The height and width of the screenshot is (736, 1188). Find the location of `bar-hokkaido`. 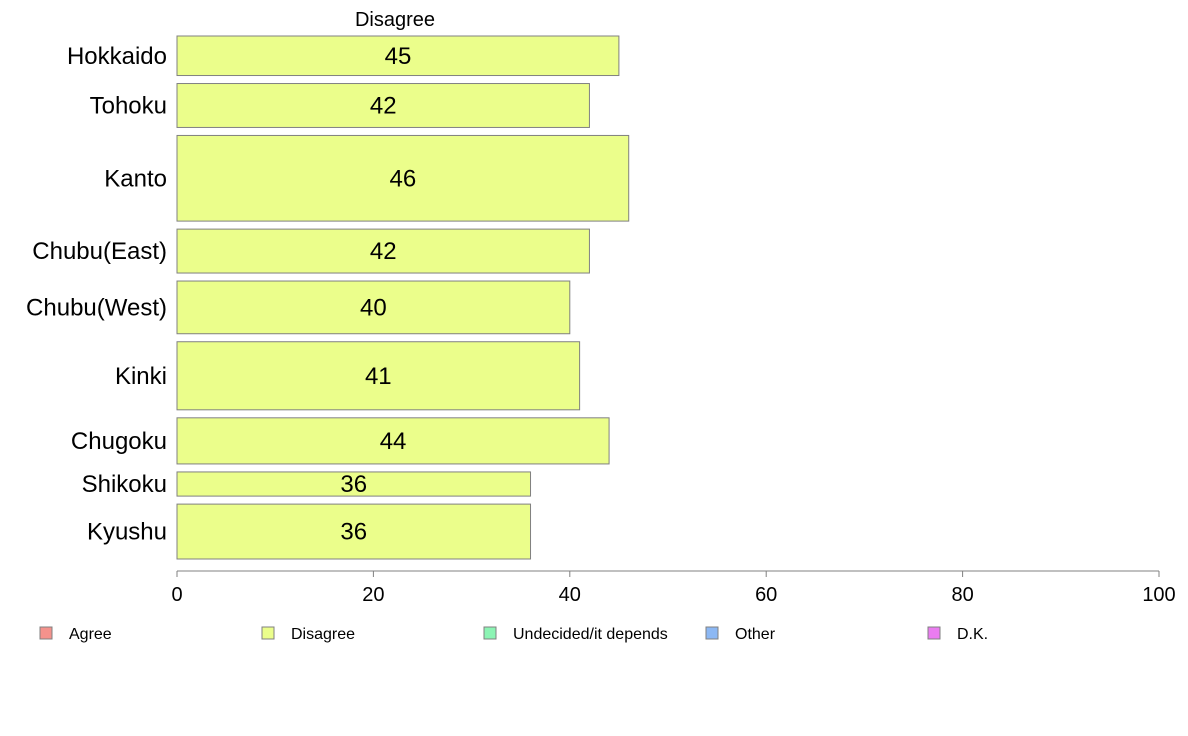

bar-hokkaido is located at coordinates (398, 56).